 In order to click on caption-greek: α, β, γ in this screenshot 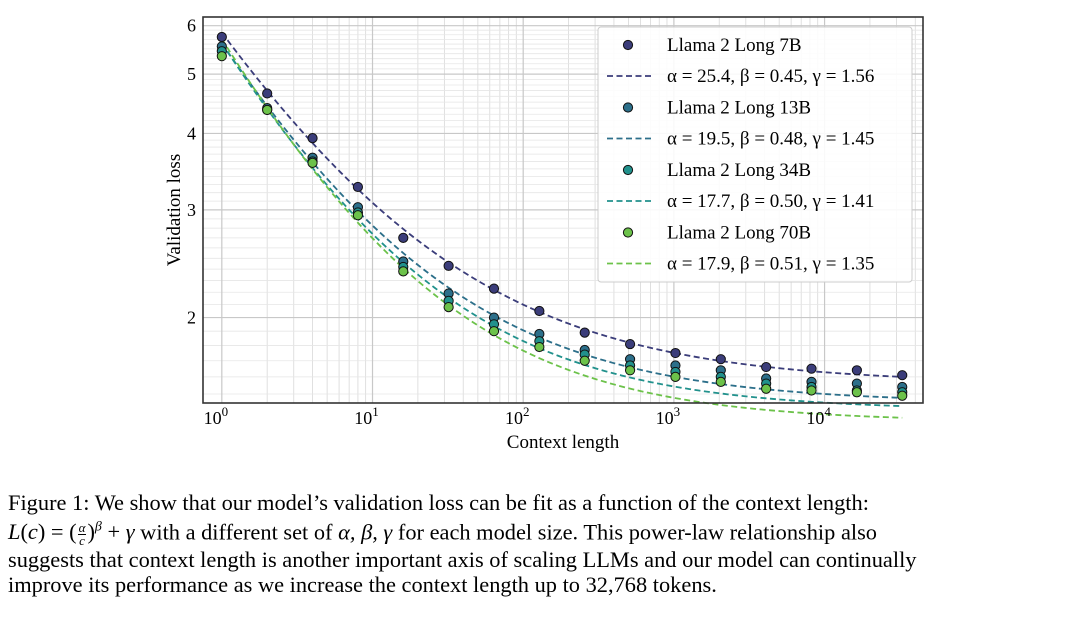, I will do `click(365, 532)`.